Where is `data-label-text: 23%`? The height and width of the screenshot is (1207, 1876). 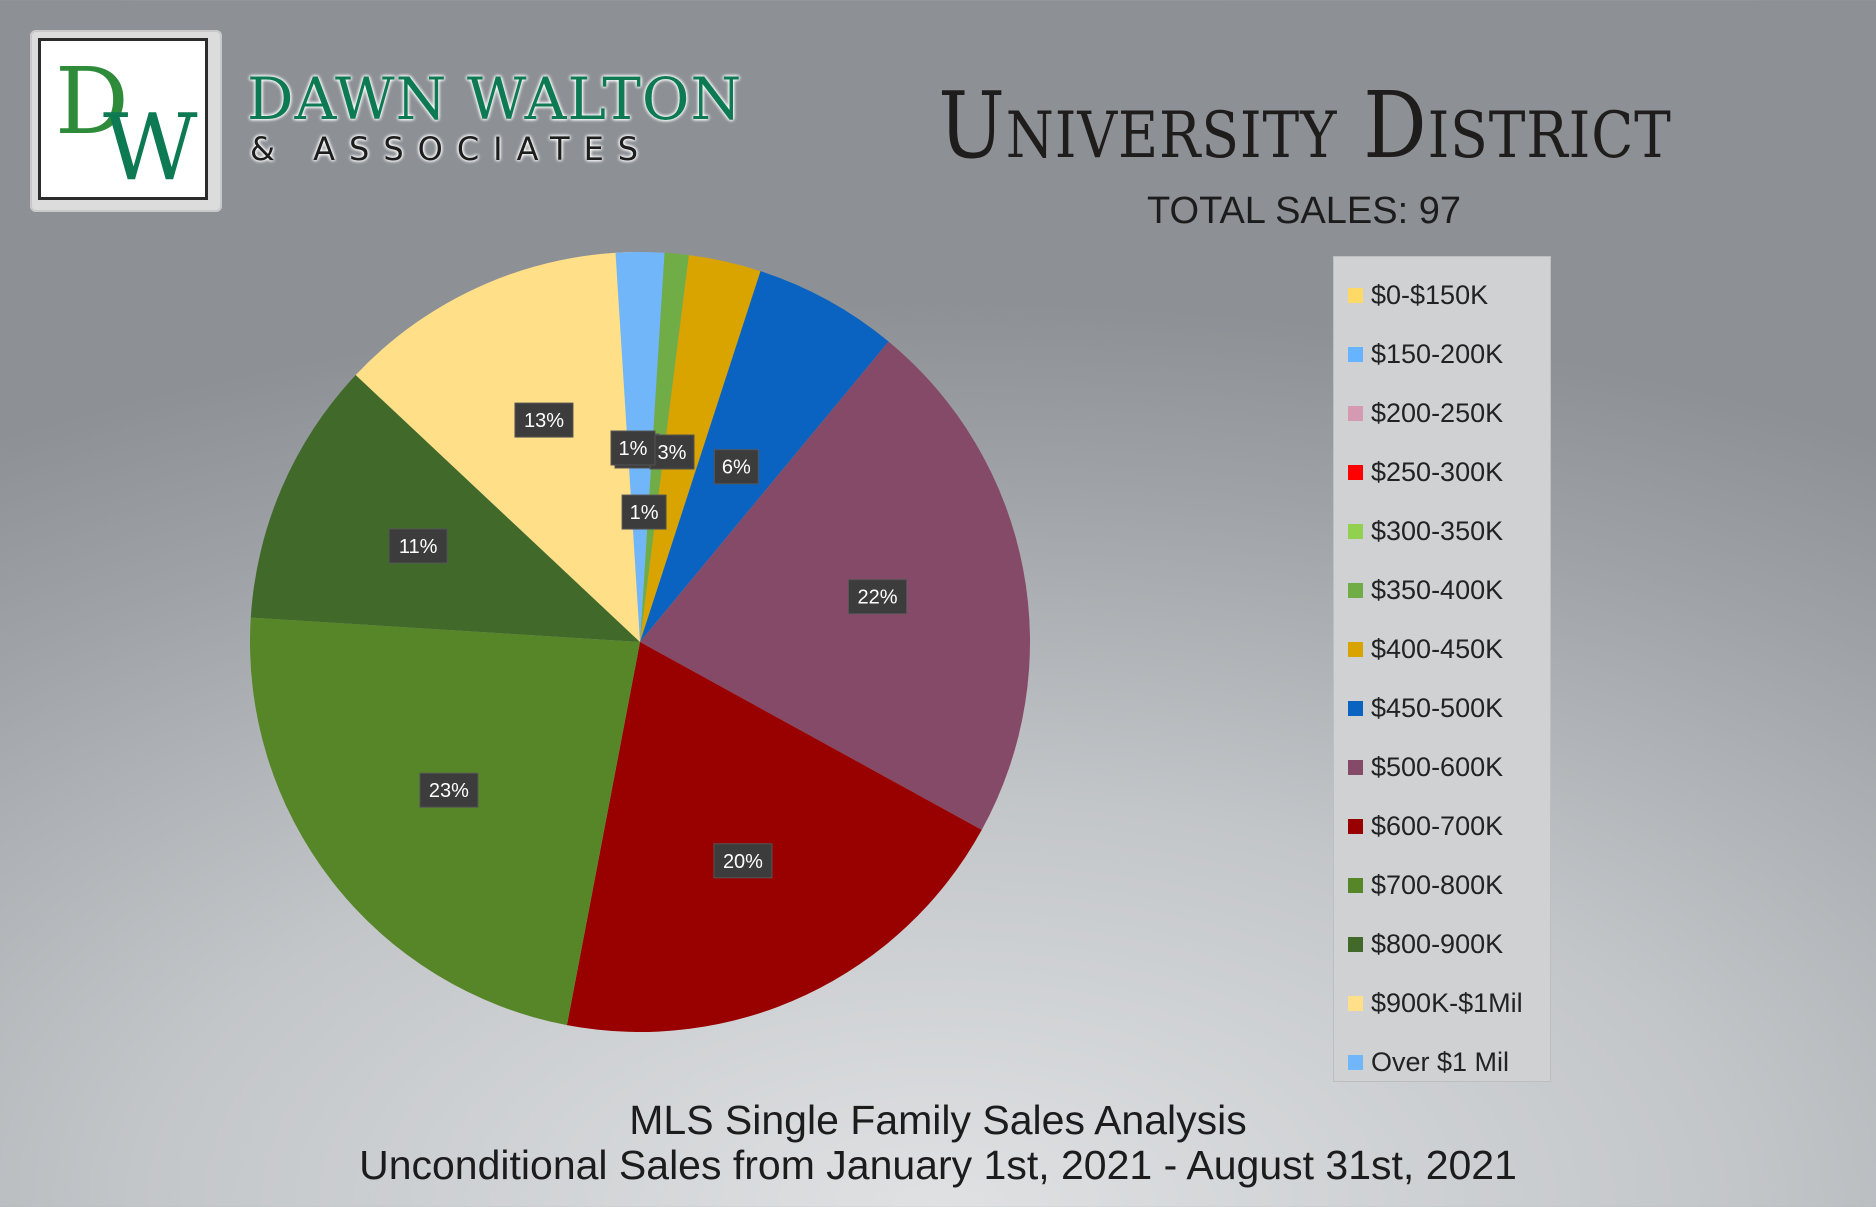 data-label-text: 23% is located at coordinates (449, 791).